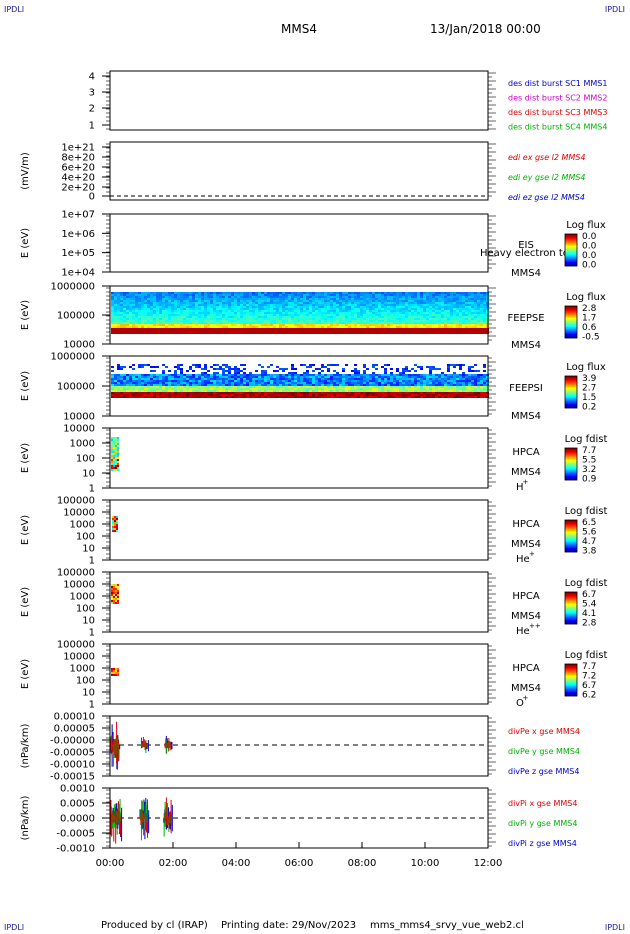  What do you see at coordinates (571, 536) in the screenshot?
I see `colorbar-frame` at bounding box center [571, 536].